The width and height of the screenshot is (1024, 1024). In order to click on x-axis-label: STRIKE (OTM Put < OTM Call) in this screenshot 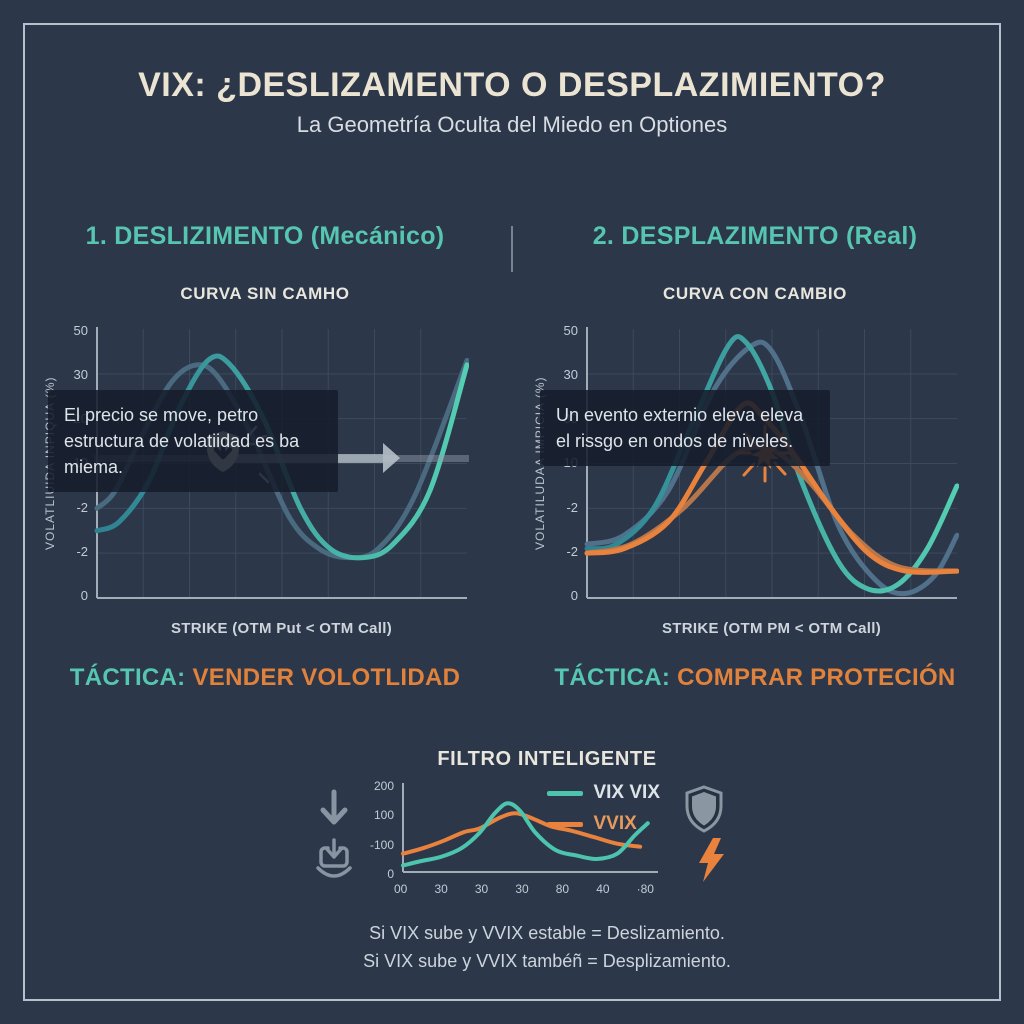, I will do `click(281, 628)`.